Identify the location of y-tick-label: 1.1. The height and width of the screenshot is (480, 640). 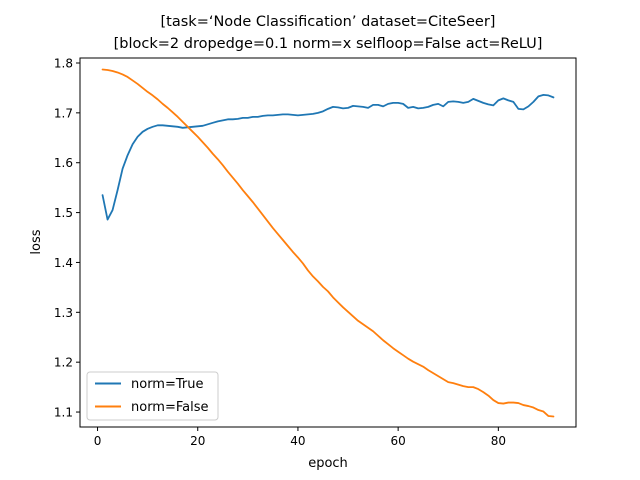
(63, 413).